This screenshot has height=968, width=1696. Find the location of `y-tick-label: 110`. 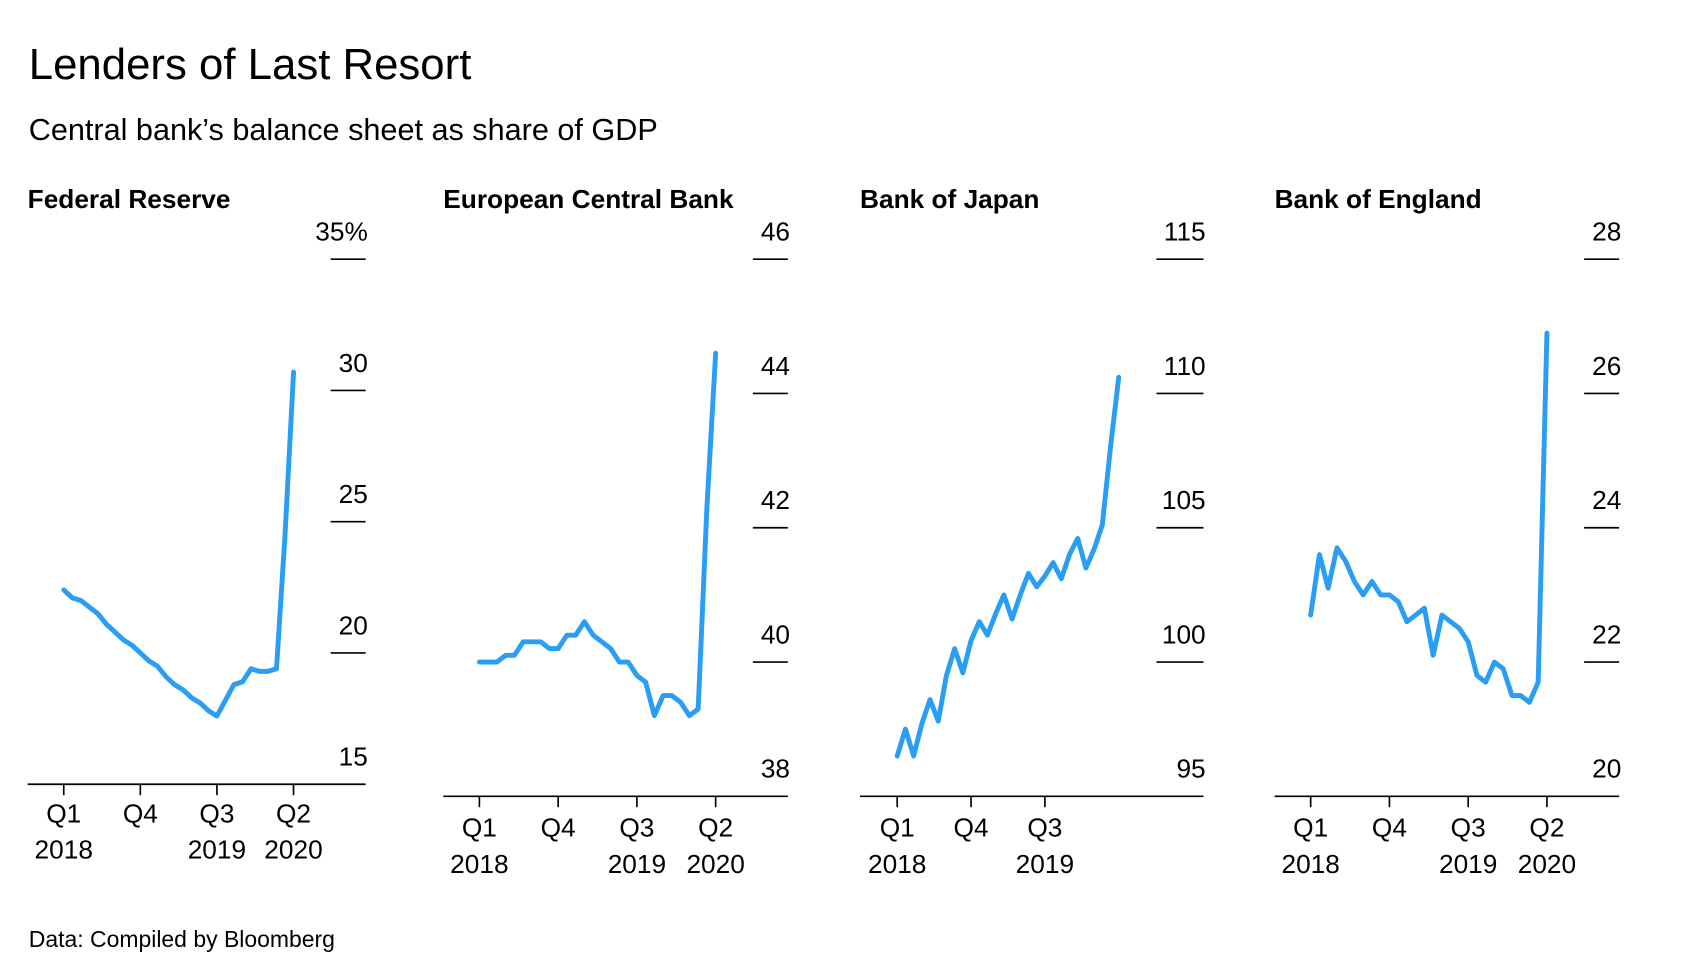

y-tick-label: 110 is located at coordinates (1185, 366).